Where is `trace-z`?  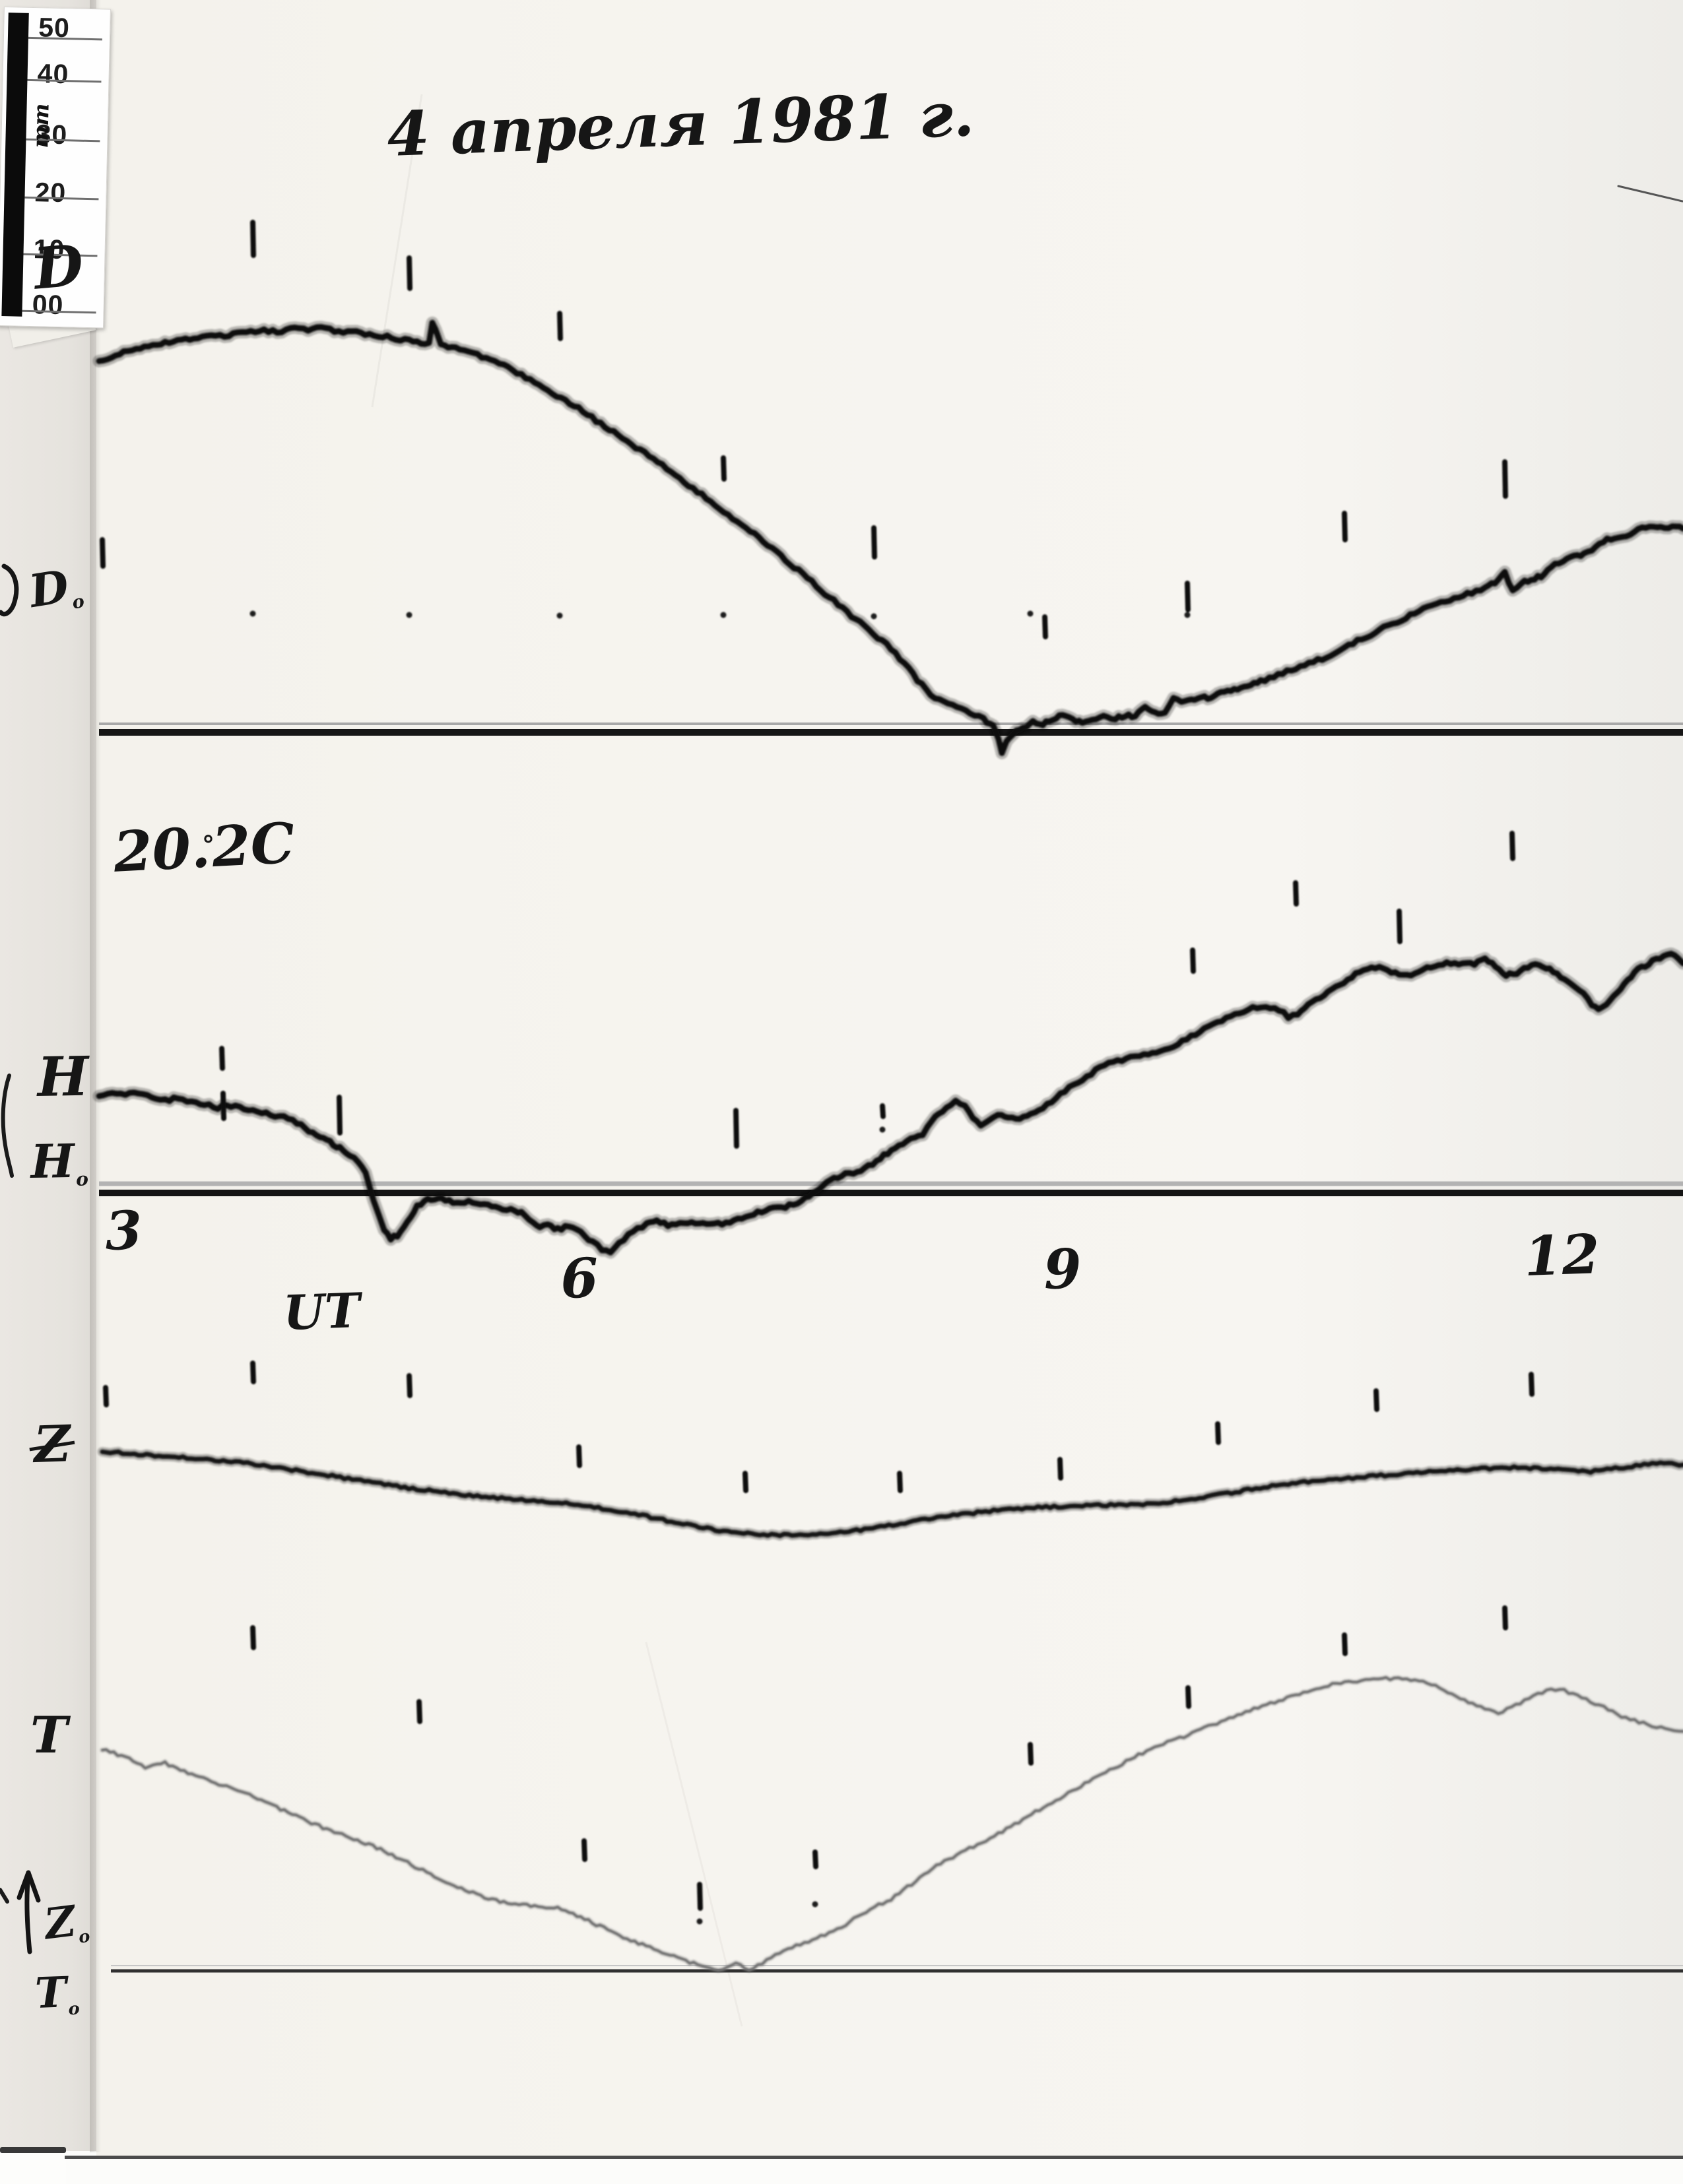
trace-z is located at coordinates (891, 1494).